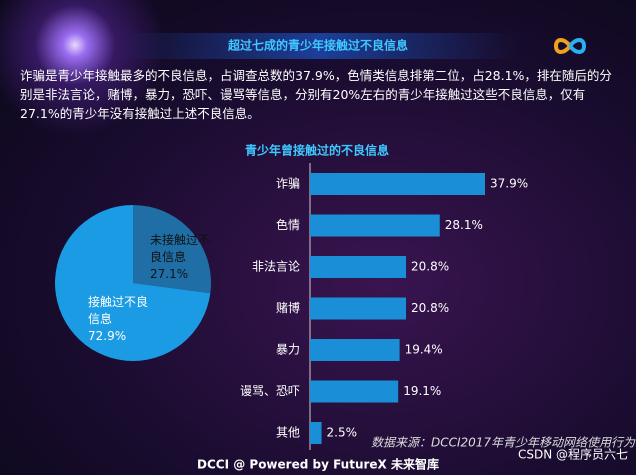 This screenshot has width=636, height=475. Describe the element at coordinates (288, 433) in the screenshot. I see `category-label: 其他` at that location.